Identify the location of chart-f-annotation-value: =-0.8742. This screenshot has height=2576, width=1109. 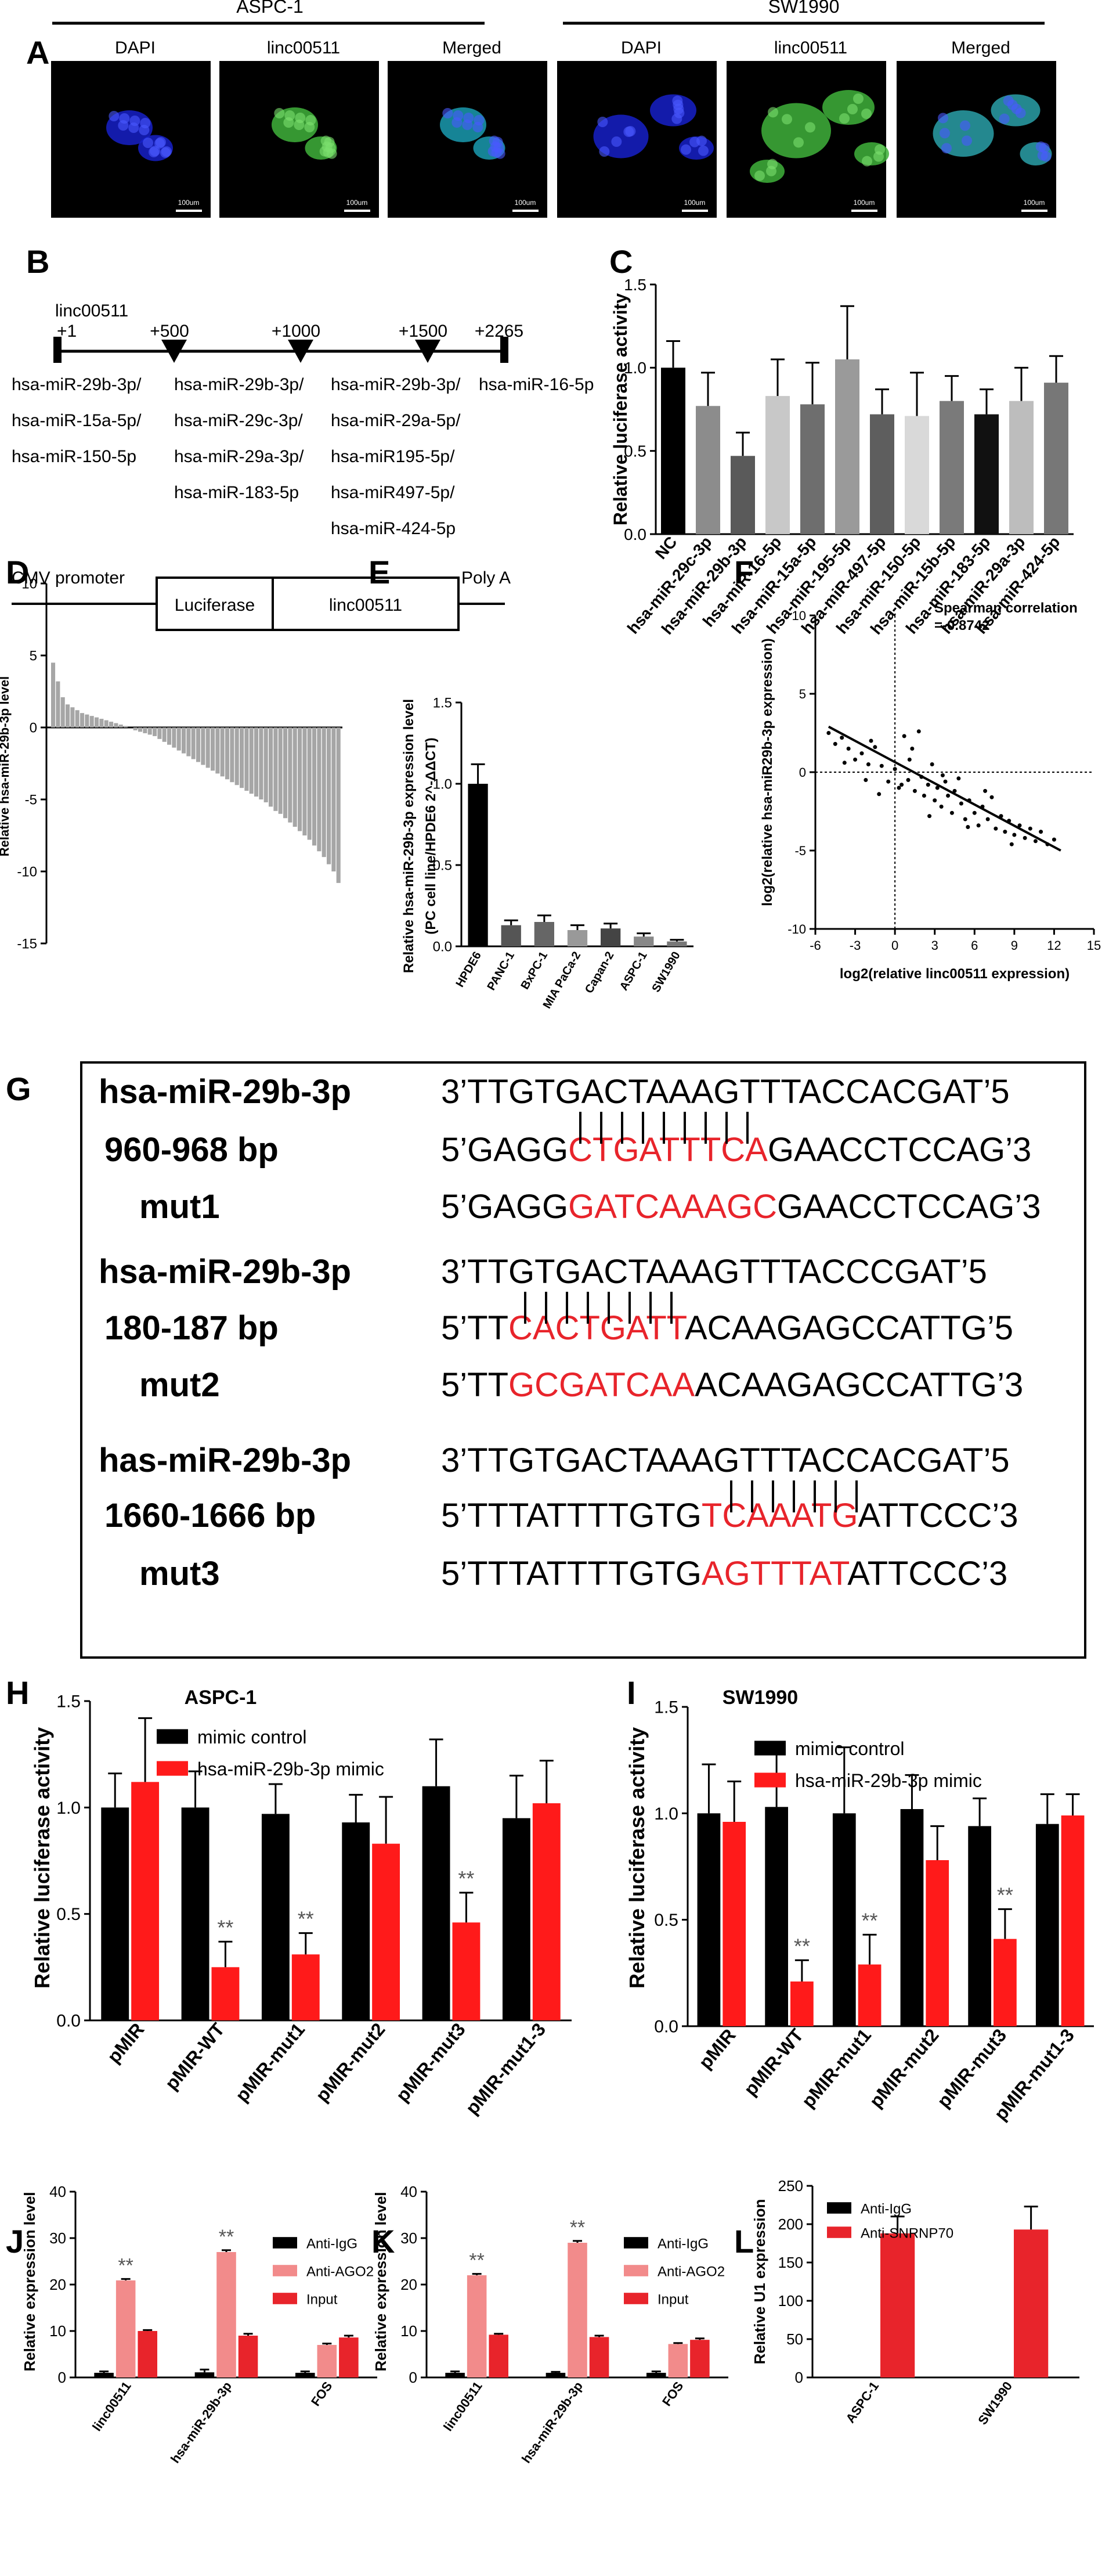
(961, 625).